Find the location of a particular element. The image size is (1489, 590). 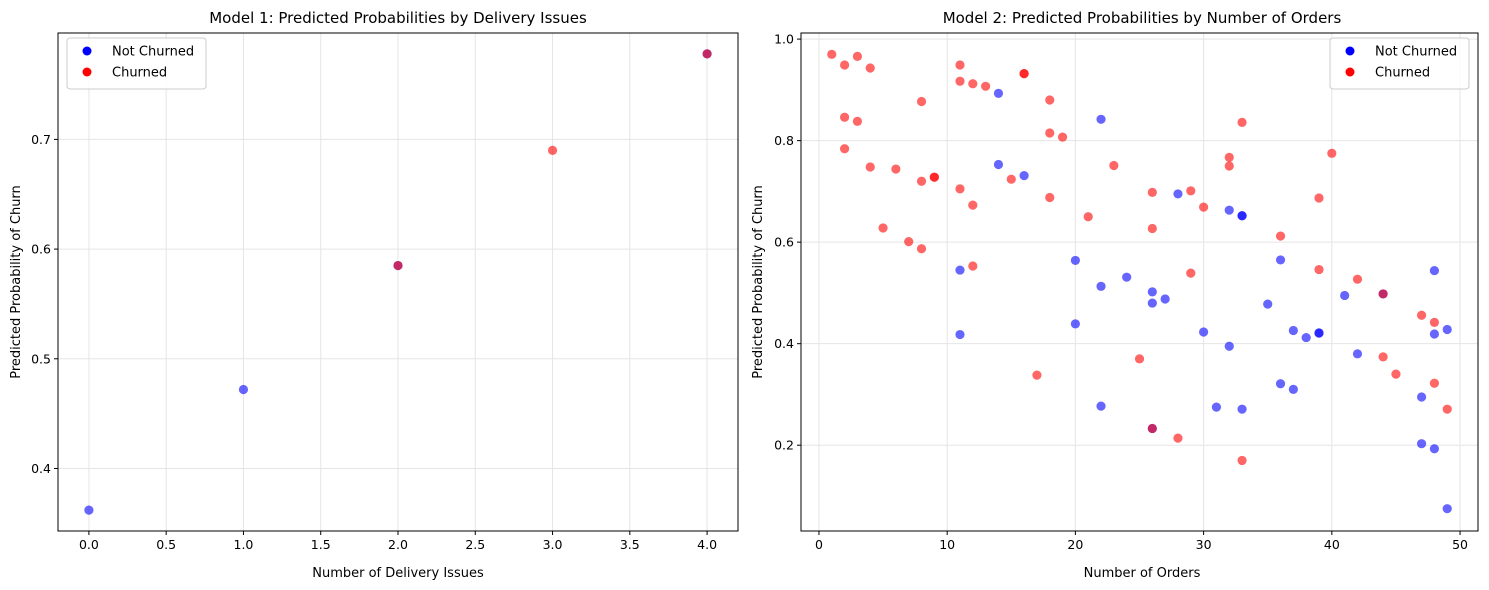

x-tick-label: 20 is located at coordinates (1075, 544).